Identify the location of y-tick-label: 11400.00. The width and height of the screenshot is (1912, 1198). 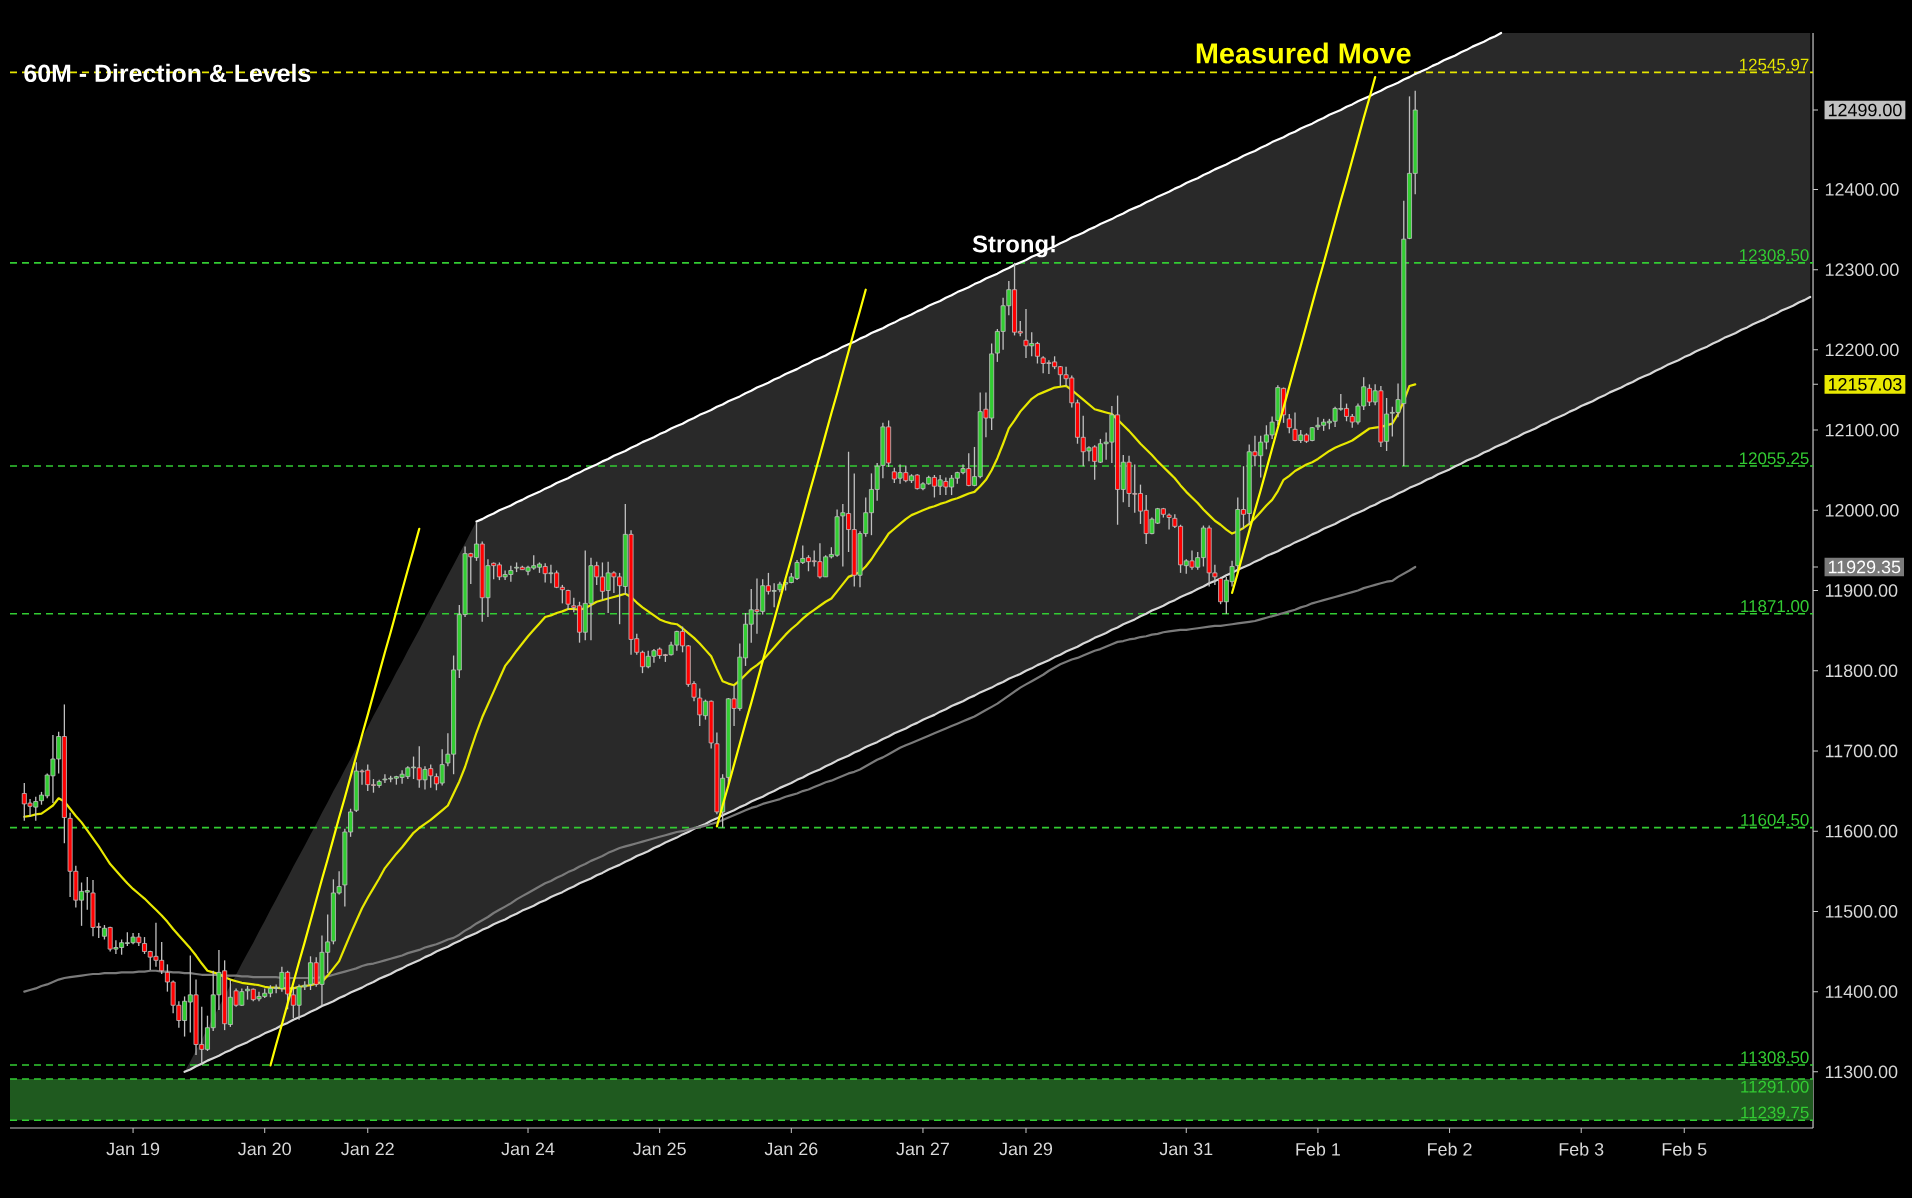
(1861, 991).